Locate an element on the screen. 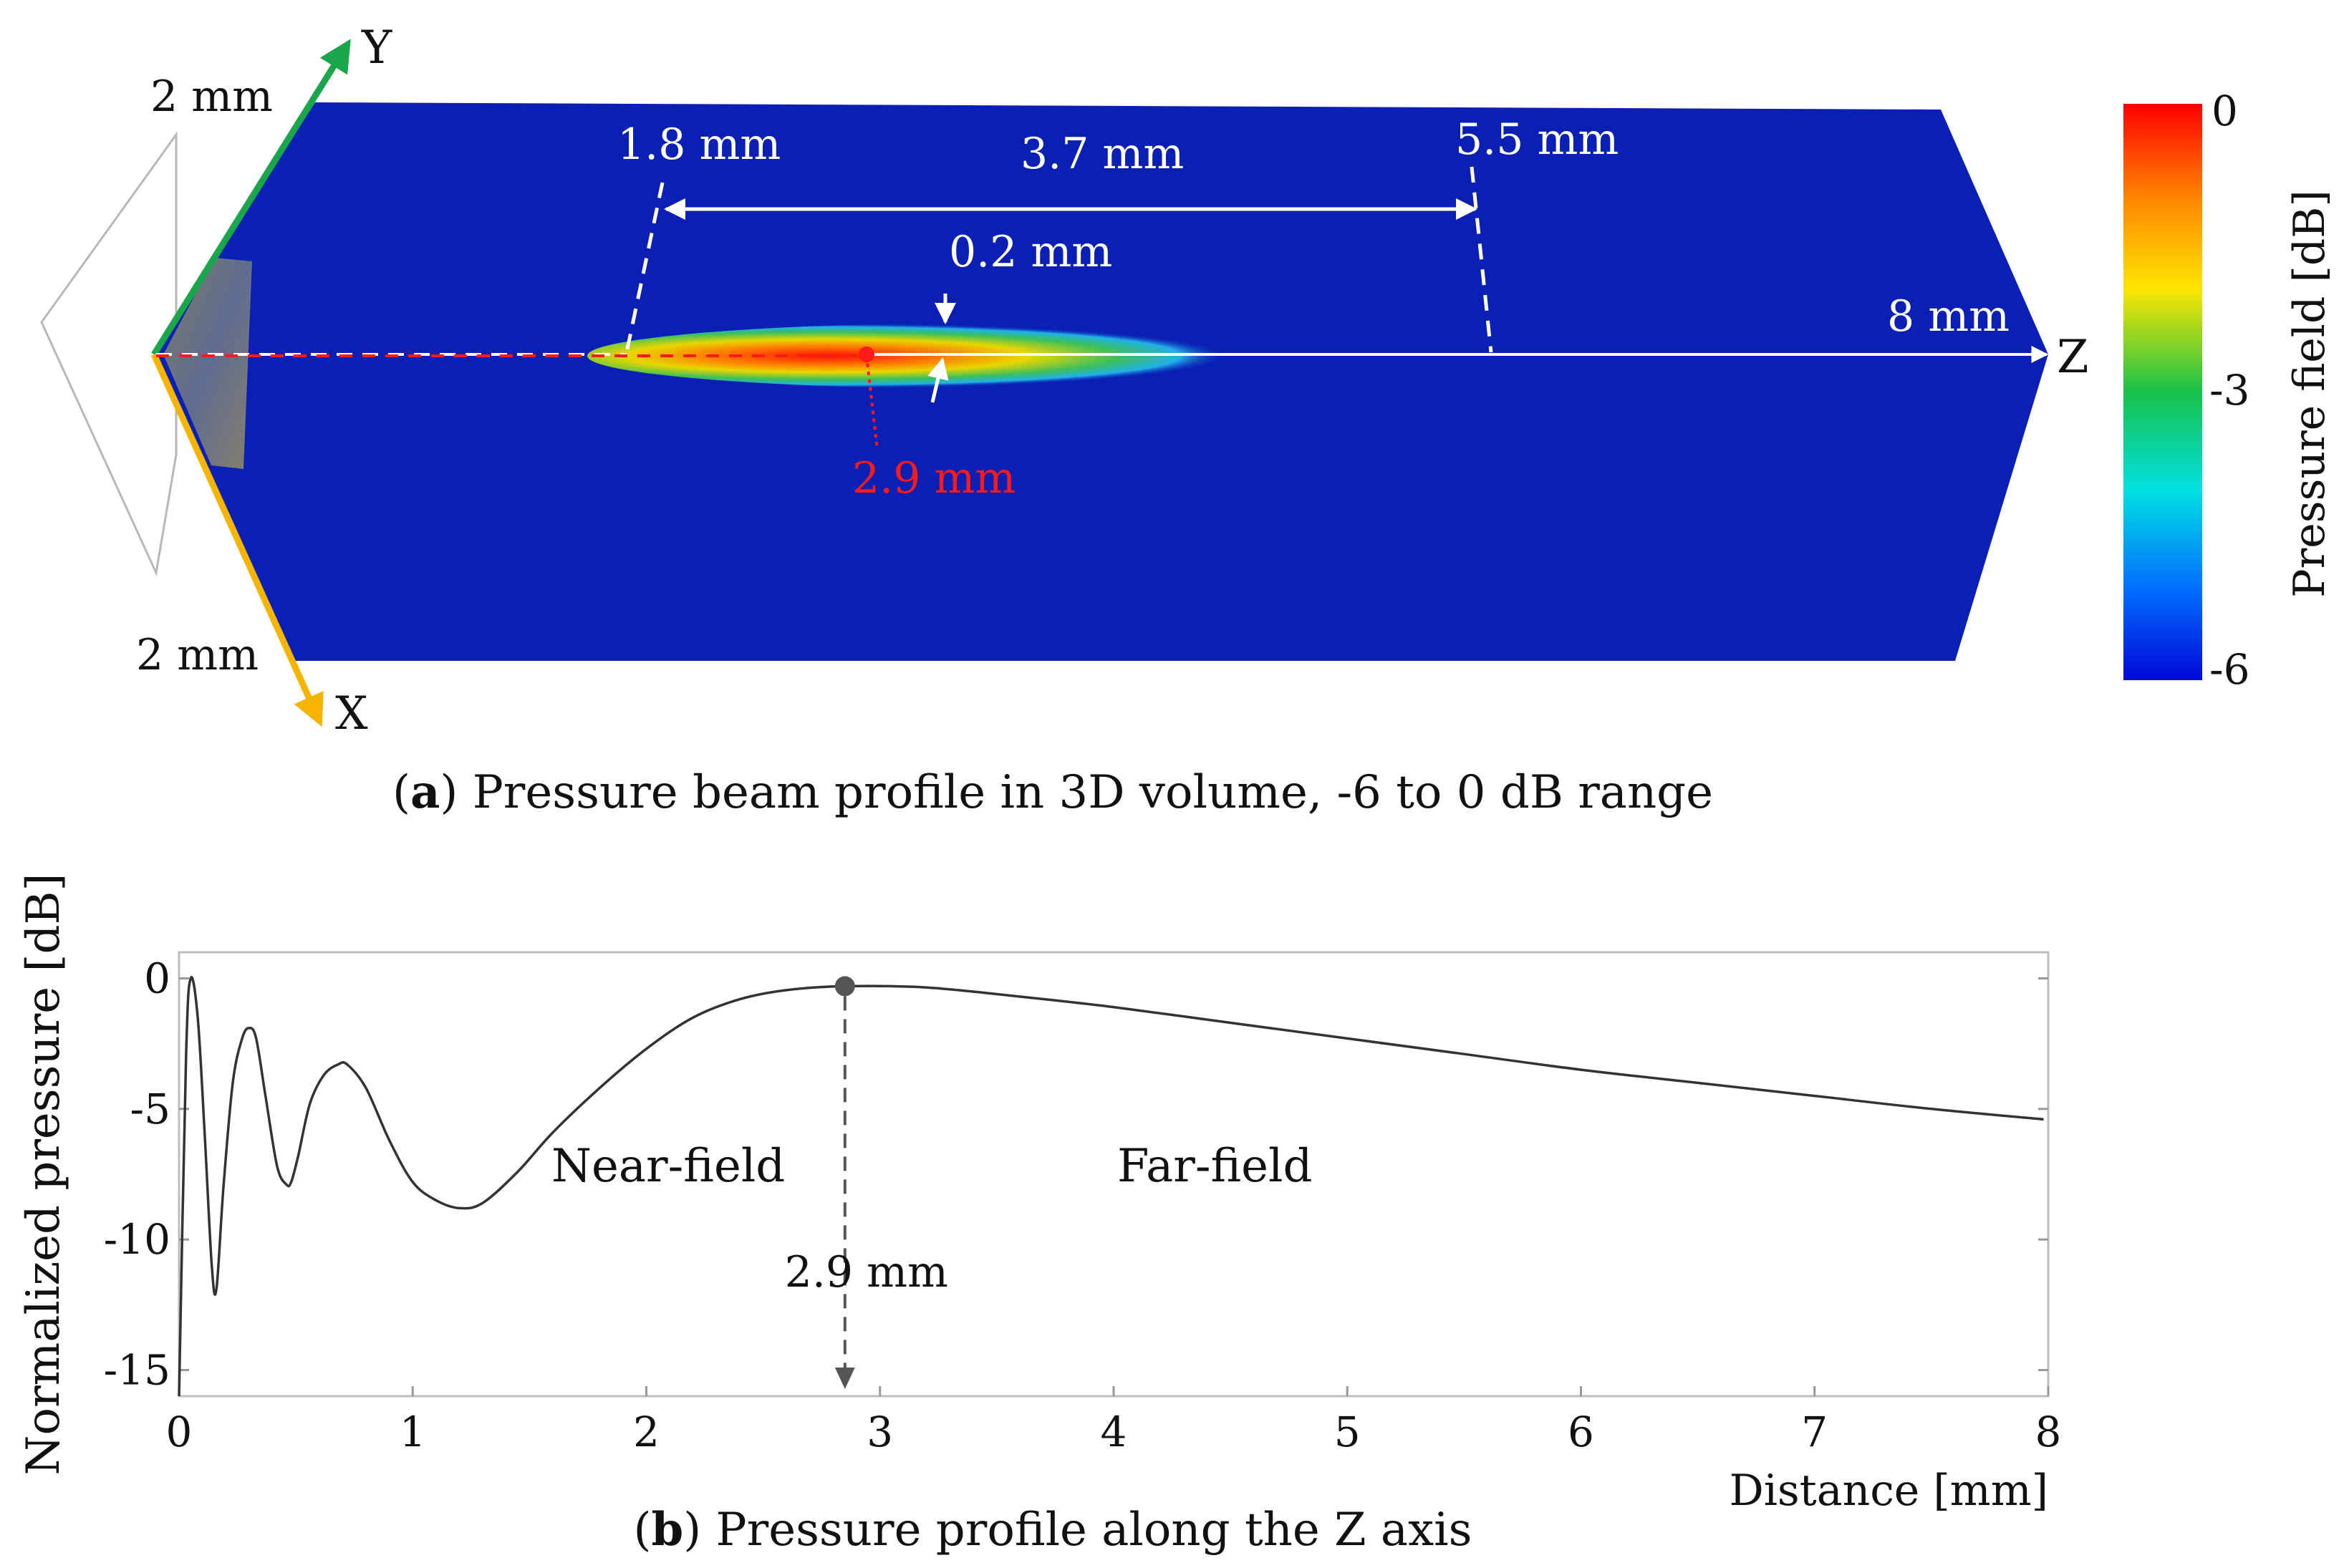  colorbar-title: Pressure field [dB] is located at coordinates (2310, 394).